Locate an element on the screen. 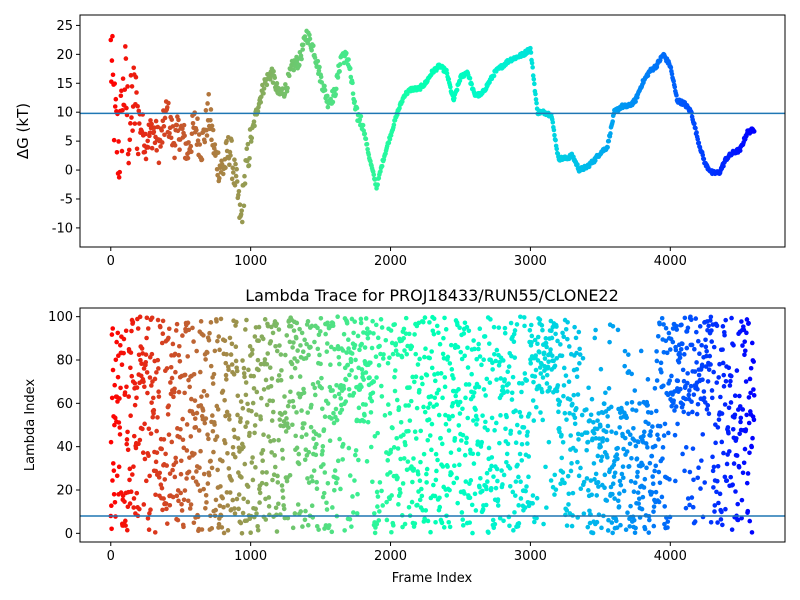  top-y-tick-label: 15 is located at coordinates (64, 84).